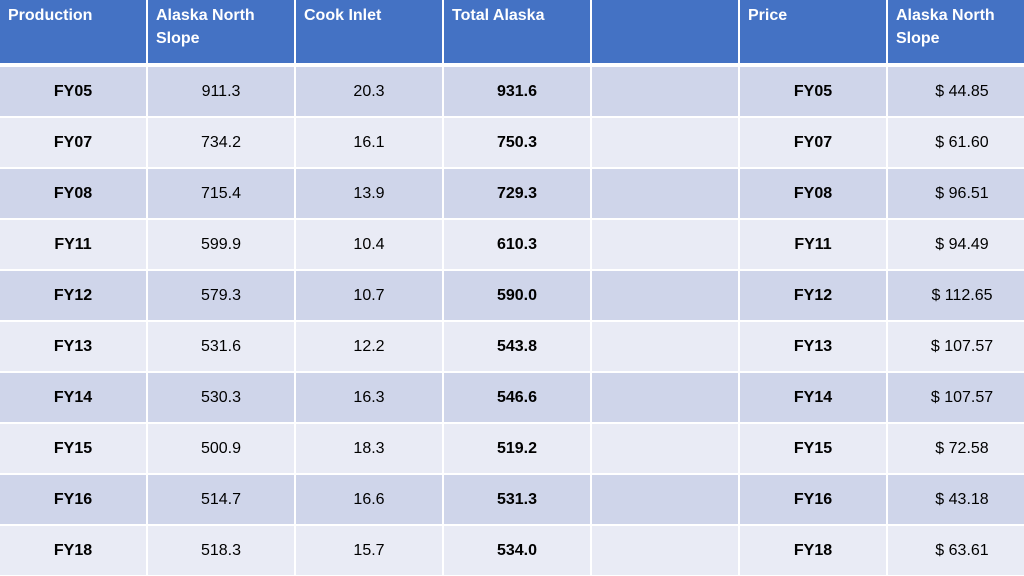 The width and height of the screenshot is (1024, 576). What do you see at coordinates (221, 193) in the screenshot?
I see `cell-alaska-north-slope: 715.4` at bounding box center [221, 193].